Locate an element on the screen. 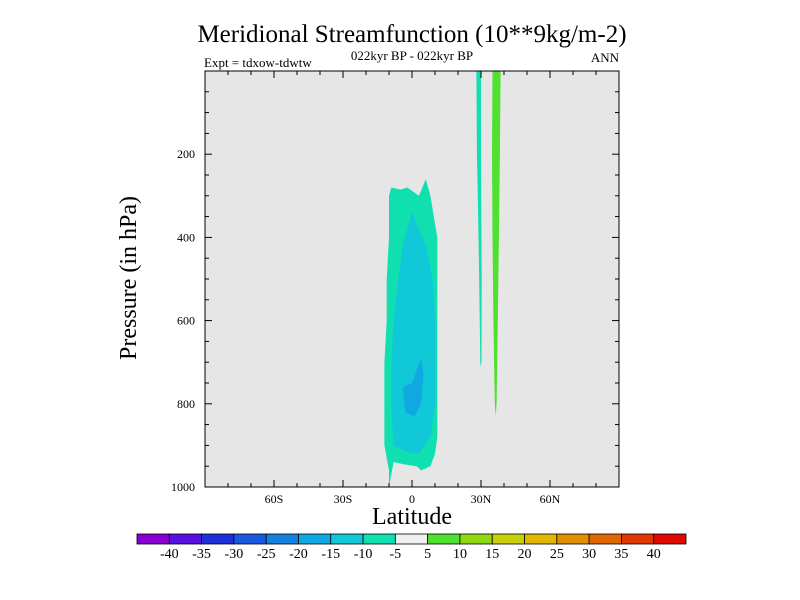  contour-region-northern-narrow-negative-band is located at coordinates (479, 219).